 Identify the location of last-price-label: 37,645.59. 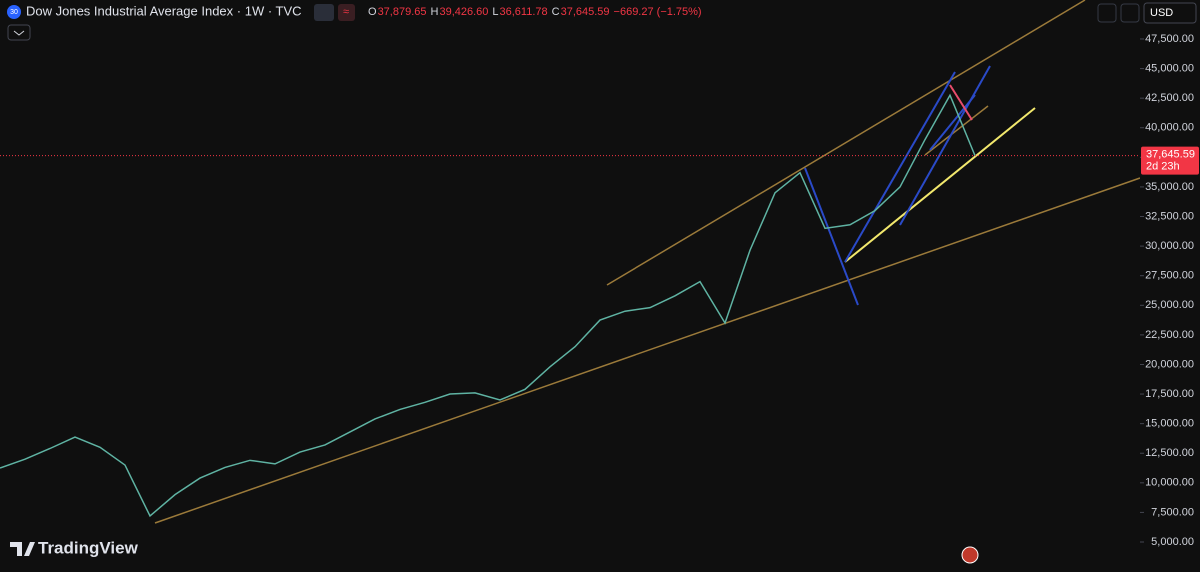
(1170, 155).